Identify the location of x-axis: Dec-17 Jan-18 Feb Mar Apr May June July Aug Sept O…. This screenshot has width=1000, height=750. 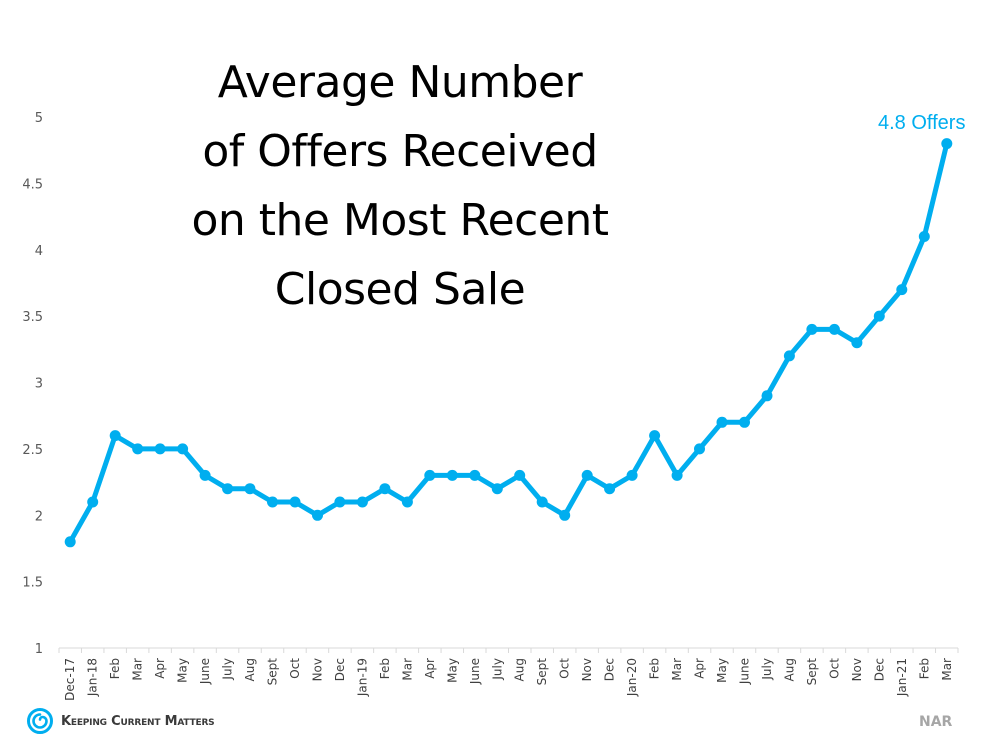
(508, 674).